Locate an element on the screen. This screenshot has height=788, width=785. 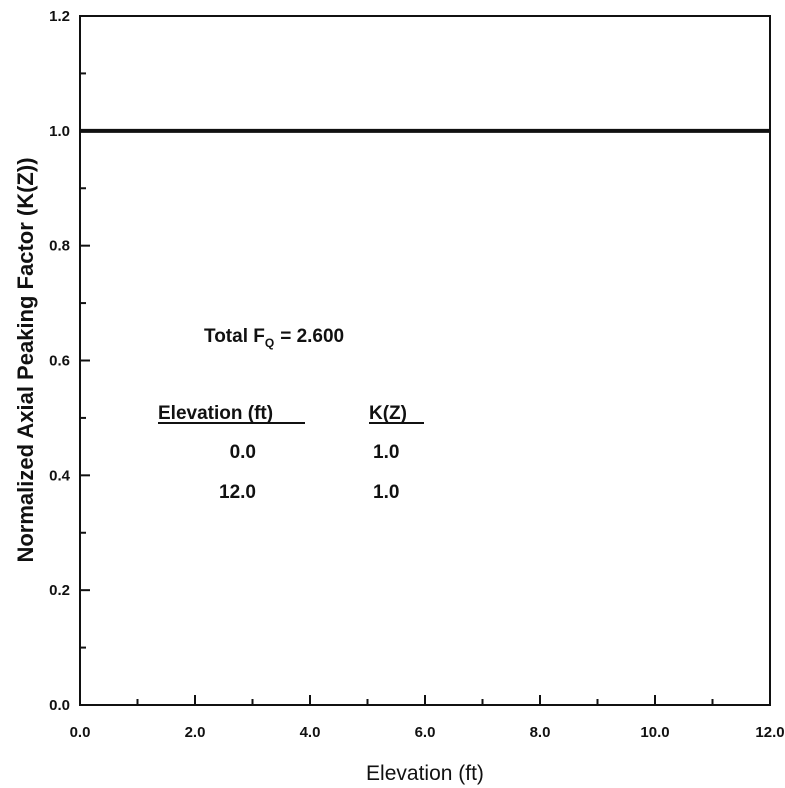
x-tick-label: 6.0 is located at coordinates (425, 732).